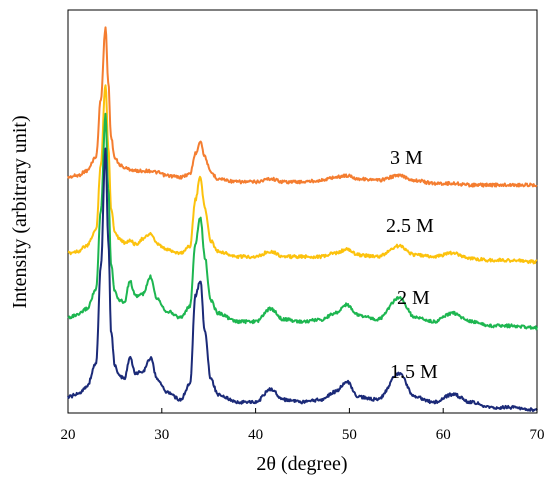 This screenshot has height=481, width=550. What do you see at coordinates (349, 435) in the screenshot?
I see `x-tick-label: 50` at bounding box center [349, 435].